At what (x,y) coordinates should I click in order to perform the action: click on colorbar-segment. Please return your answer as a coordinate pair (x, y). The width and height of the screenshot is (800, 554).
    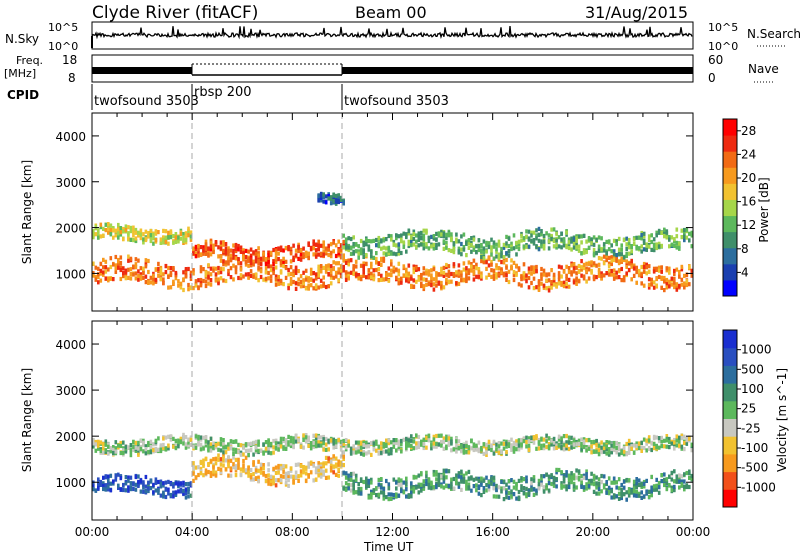
    Looking at the image, I should click on (730, 374).